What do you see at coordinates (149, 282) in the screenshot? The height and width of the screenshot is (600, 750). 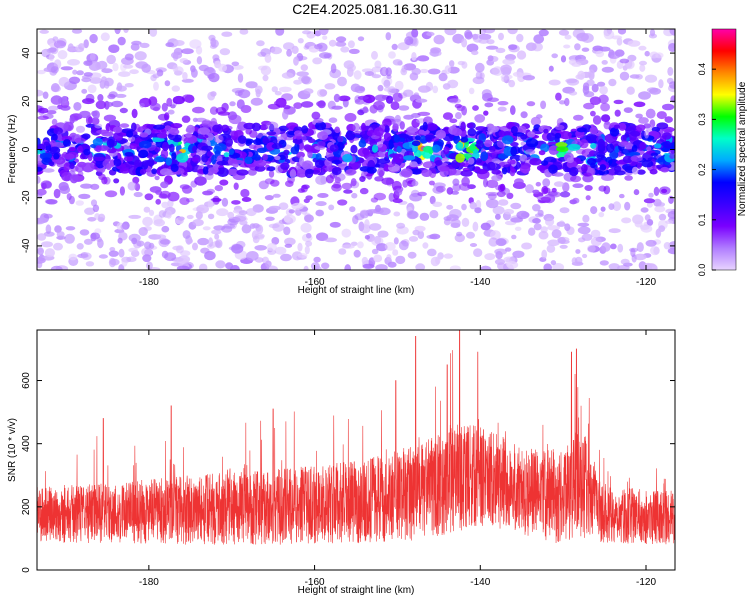 I see `x-tick-label: -180` at bounding box center [149, 282].